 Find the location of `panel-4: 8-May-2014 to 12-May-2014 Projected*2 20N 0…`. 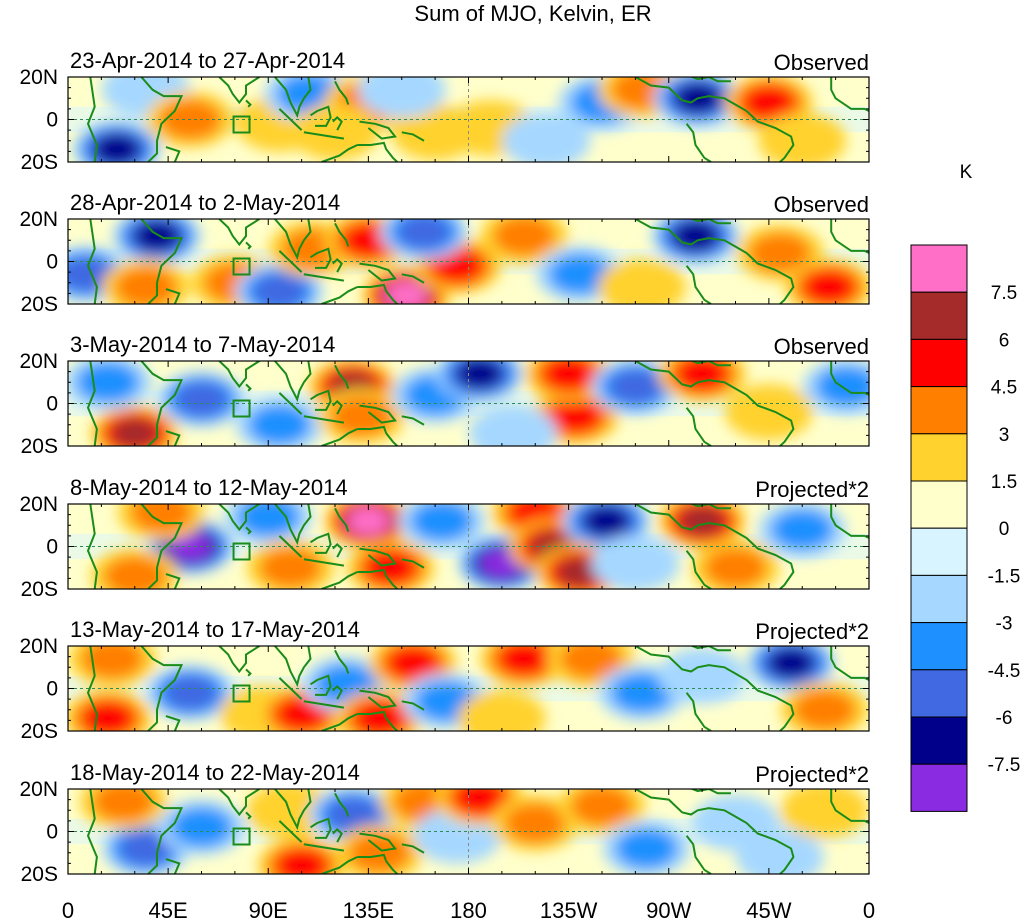

panel-4: 8-May-2014 to 12-May-2014 Projected*2 20N 0… is located at coordinates (444, 538).